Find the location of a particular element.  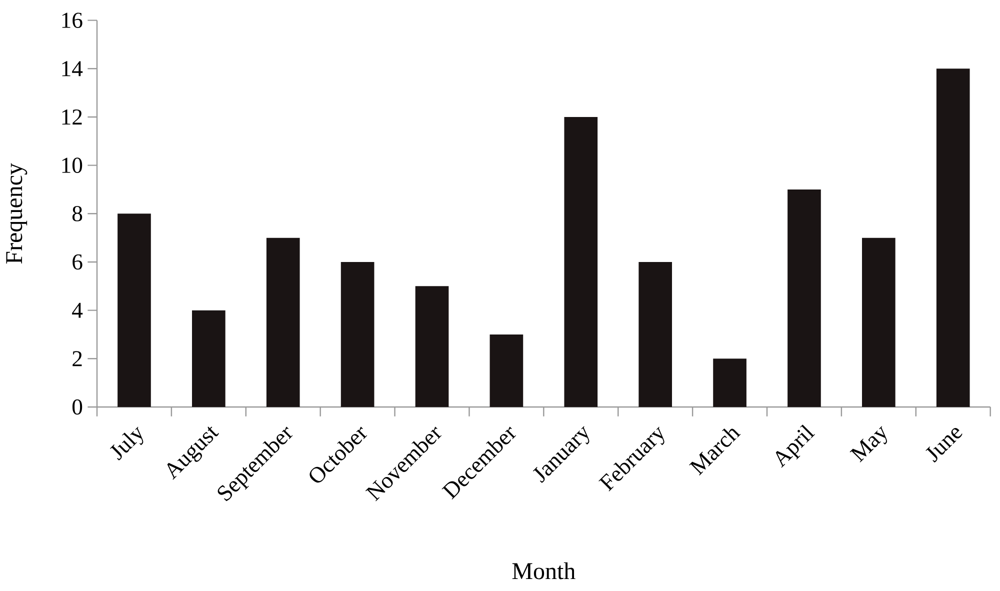

y-tick-label: 10 is located at coordinates (72, 165).